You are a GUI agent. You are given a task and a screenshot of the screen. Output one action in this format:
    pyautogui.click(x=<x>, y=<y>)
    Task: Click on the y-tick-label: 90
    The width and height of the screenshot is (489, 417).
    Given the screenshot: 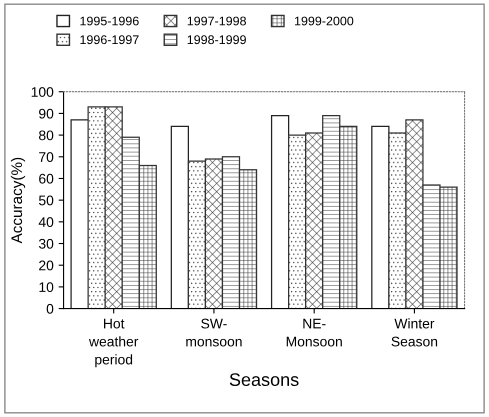 What is the action you would take?
    pyautogui.click(x=46, y=113)
    